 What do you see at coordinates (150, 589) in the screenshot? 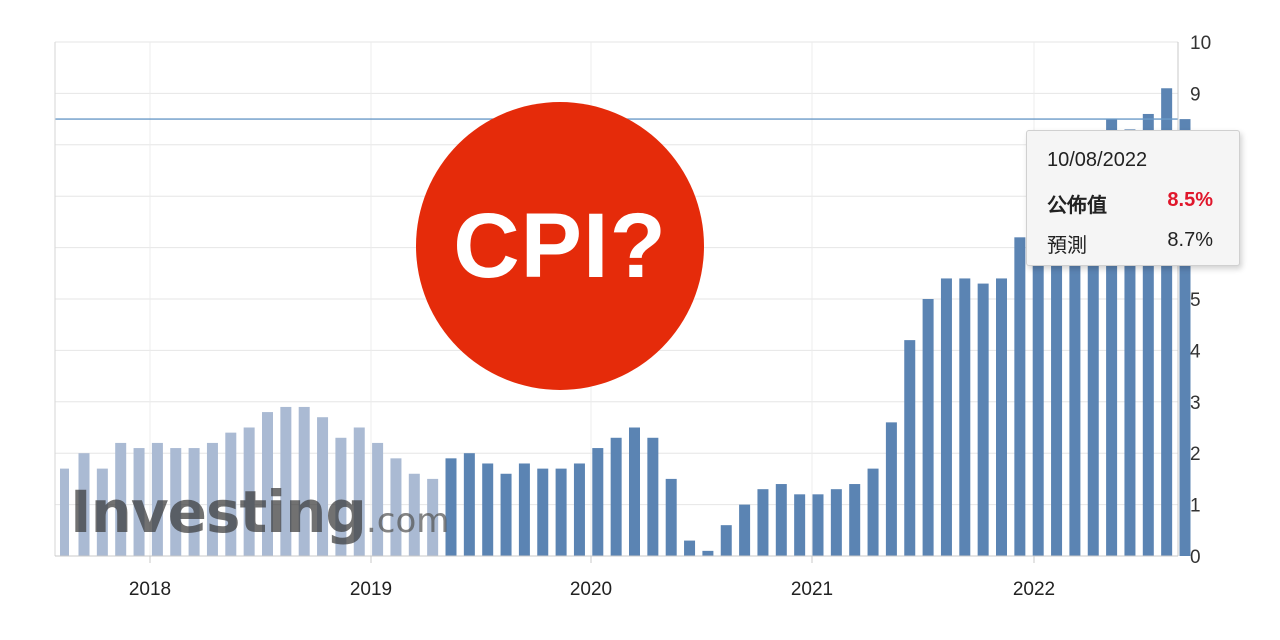
I see `x-tick-label: 2018` at bounding box center [150, 589].